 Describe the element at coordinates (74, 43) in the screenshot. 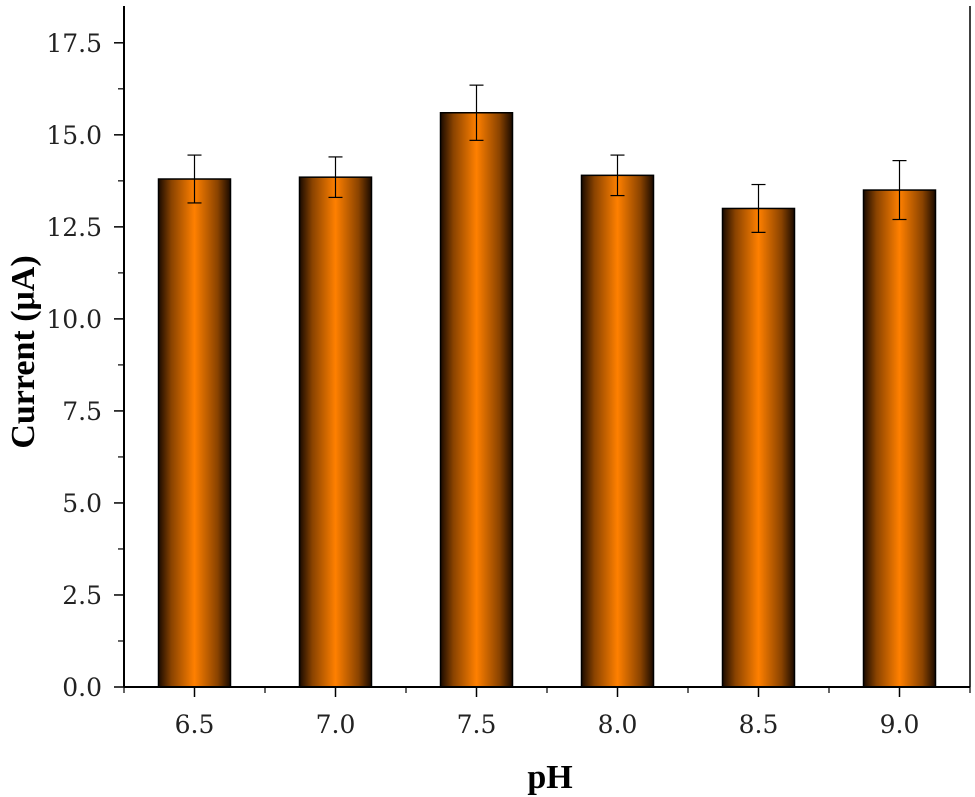

I see `y-tick-label: 17.5` at that location.